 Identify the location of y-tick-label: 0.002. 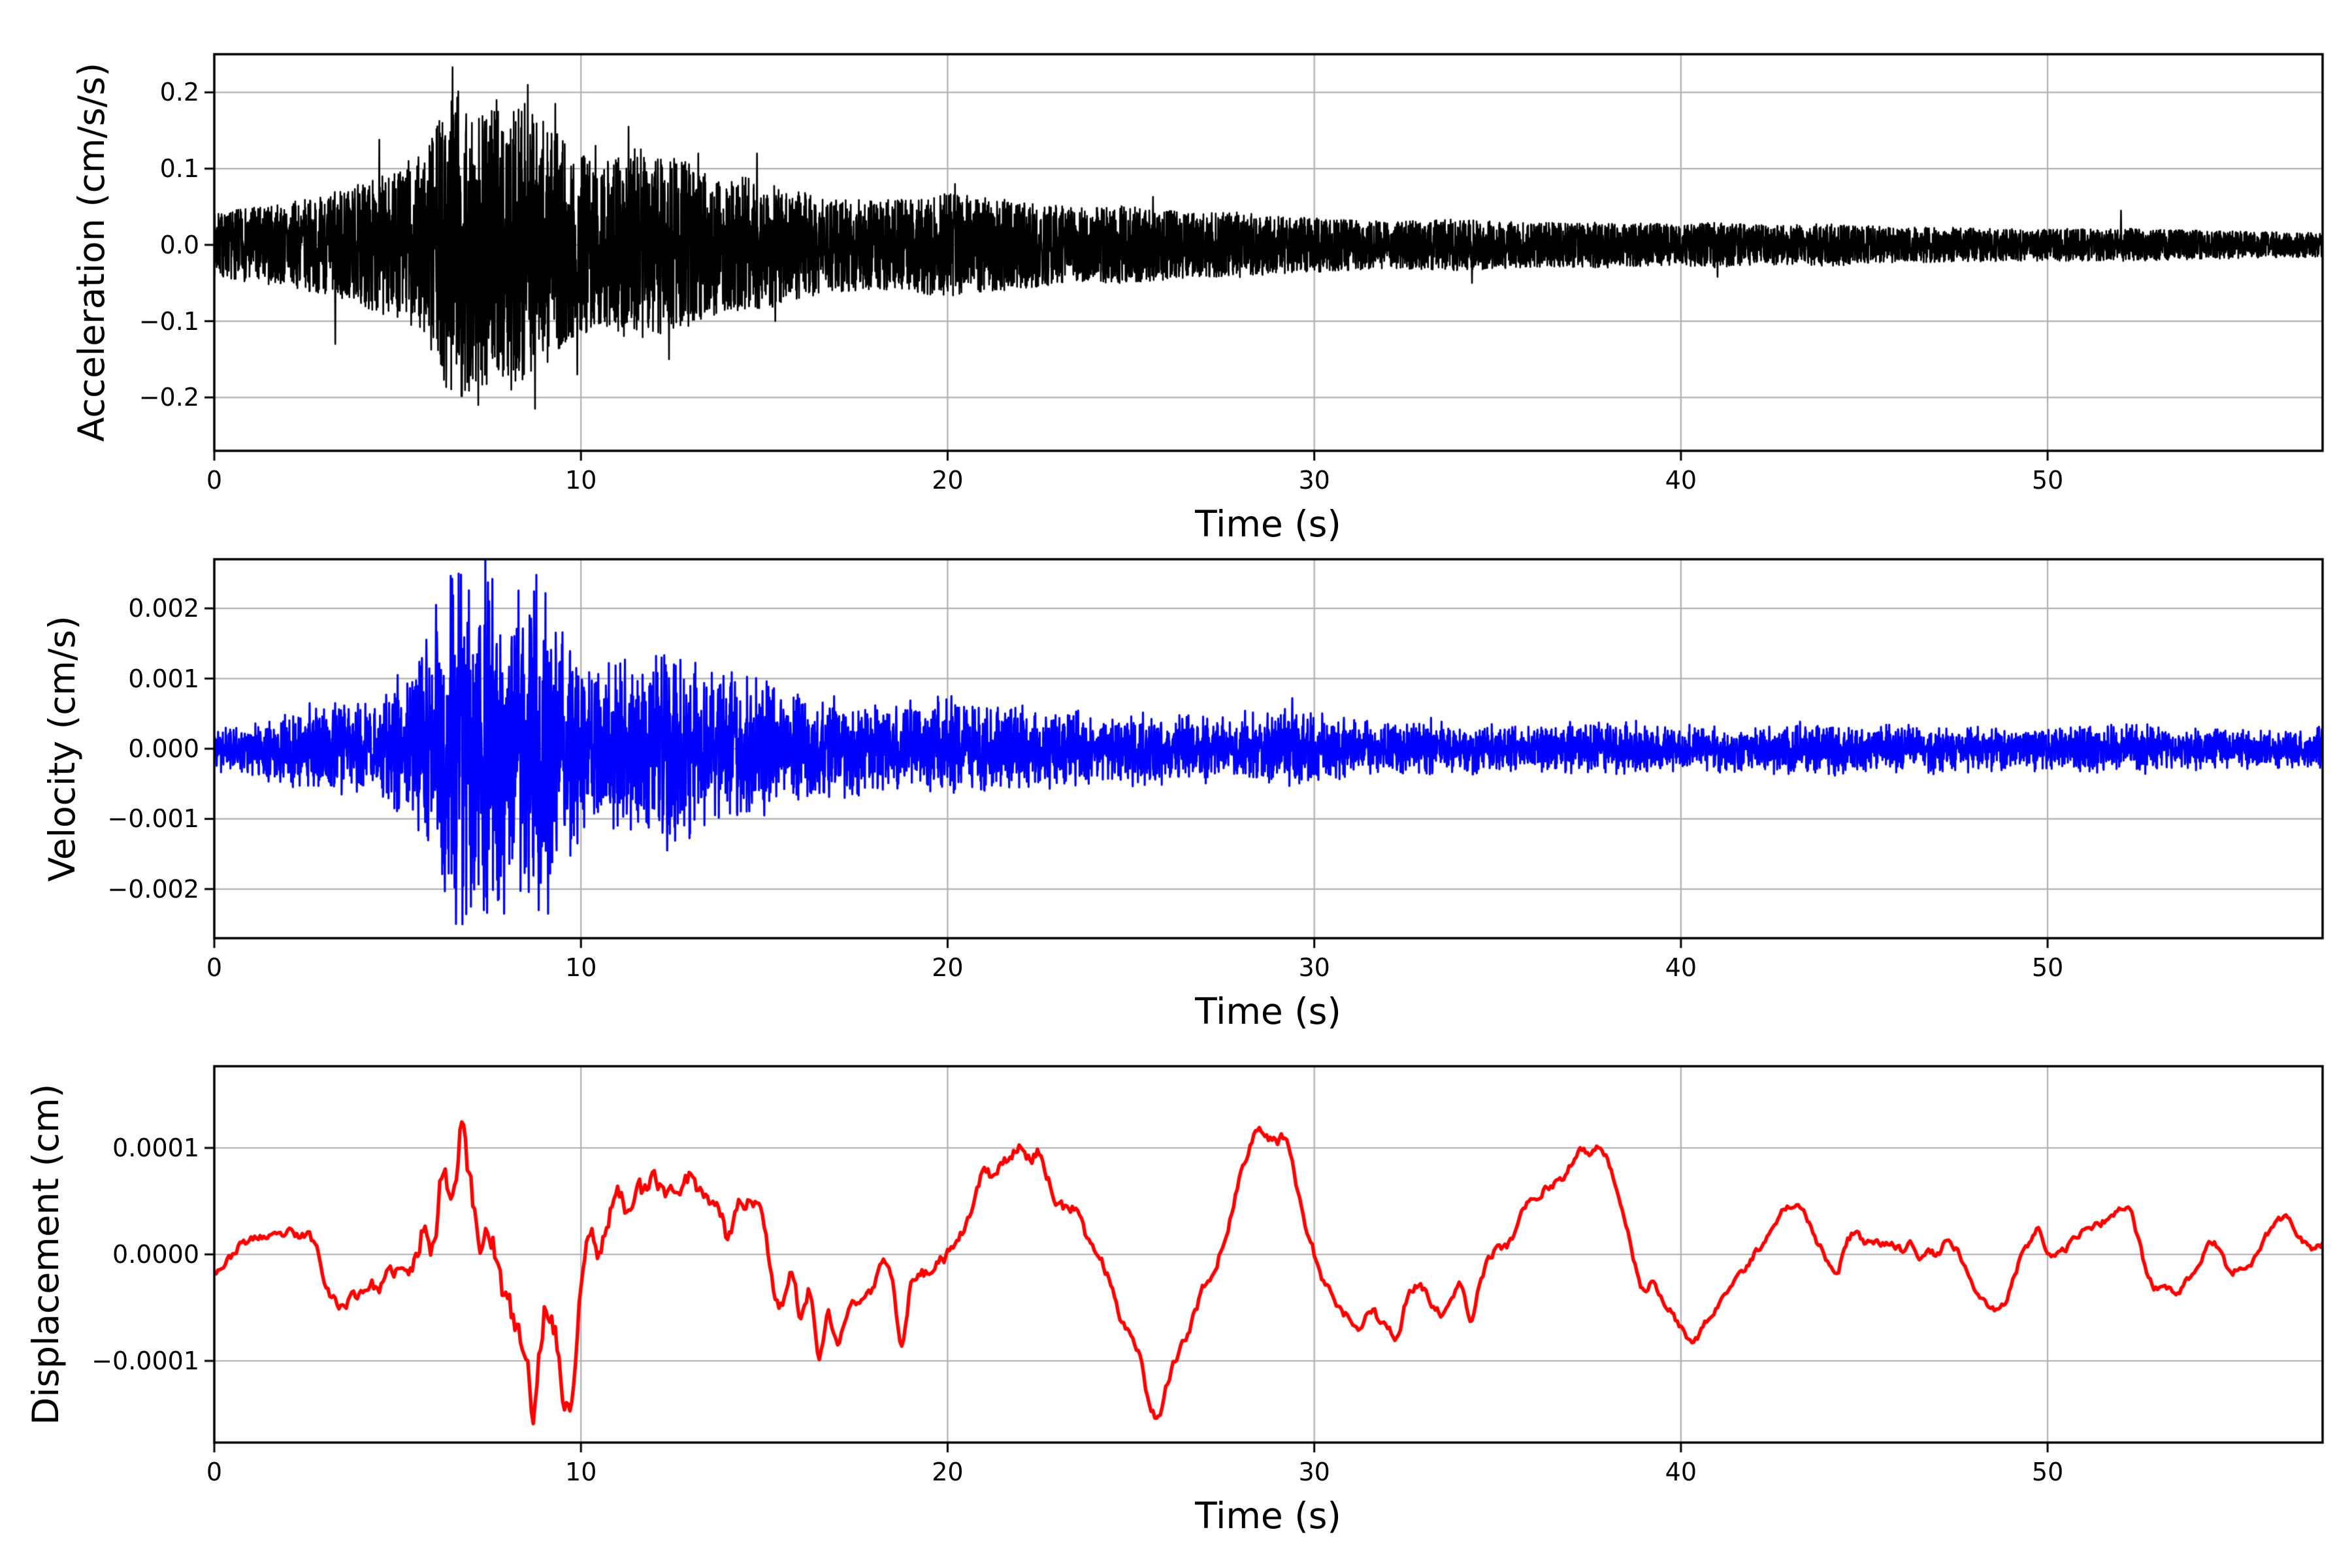
(163, 608).